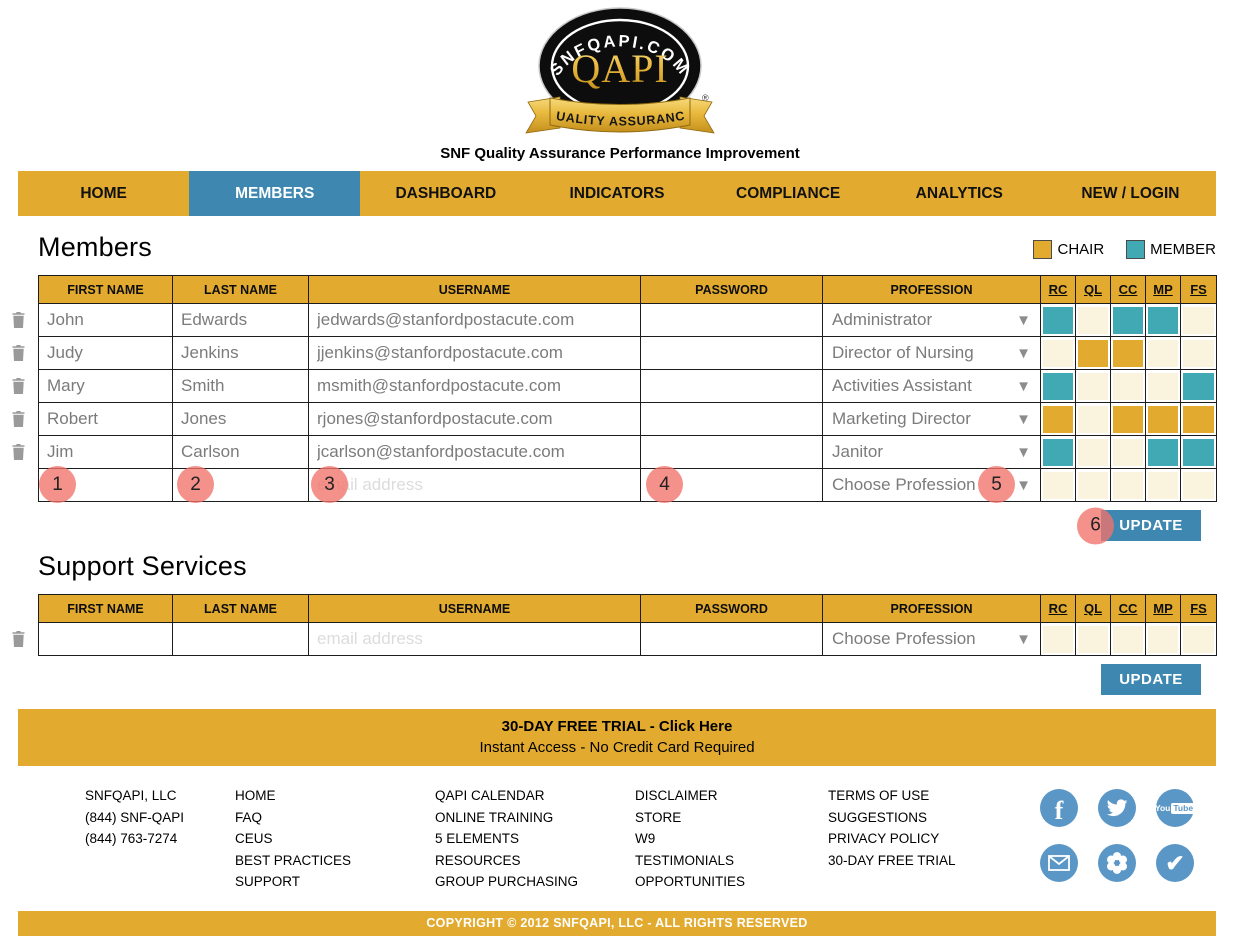 The image size is (1240, 948). What do you see at coordinates (931, 419) in the screenshot?
I see `profession-select: Marketing Director ▼` at bounding box center [931, 419].